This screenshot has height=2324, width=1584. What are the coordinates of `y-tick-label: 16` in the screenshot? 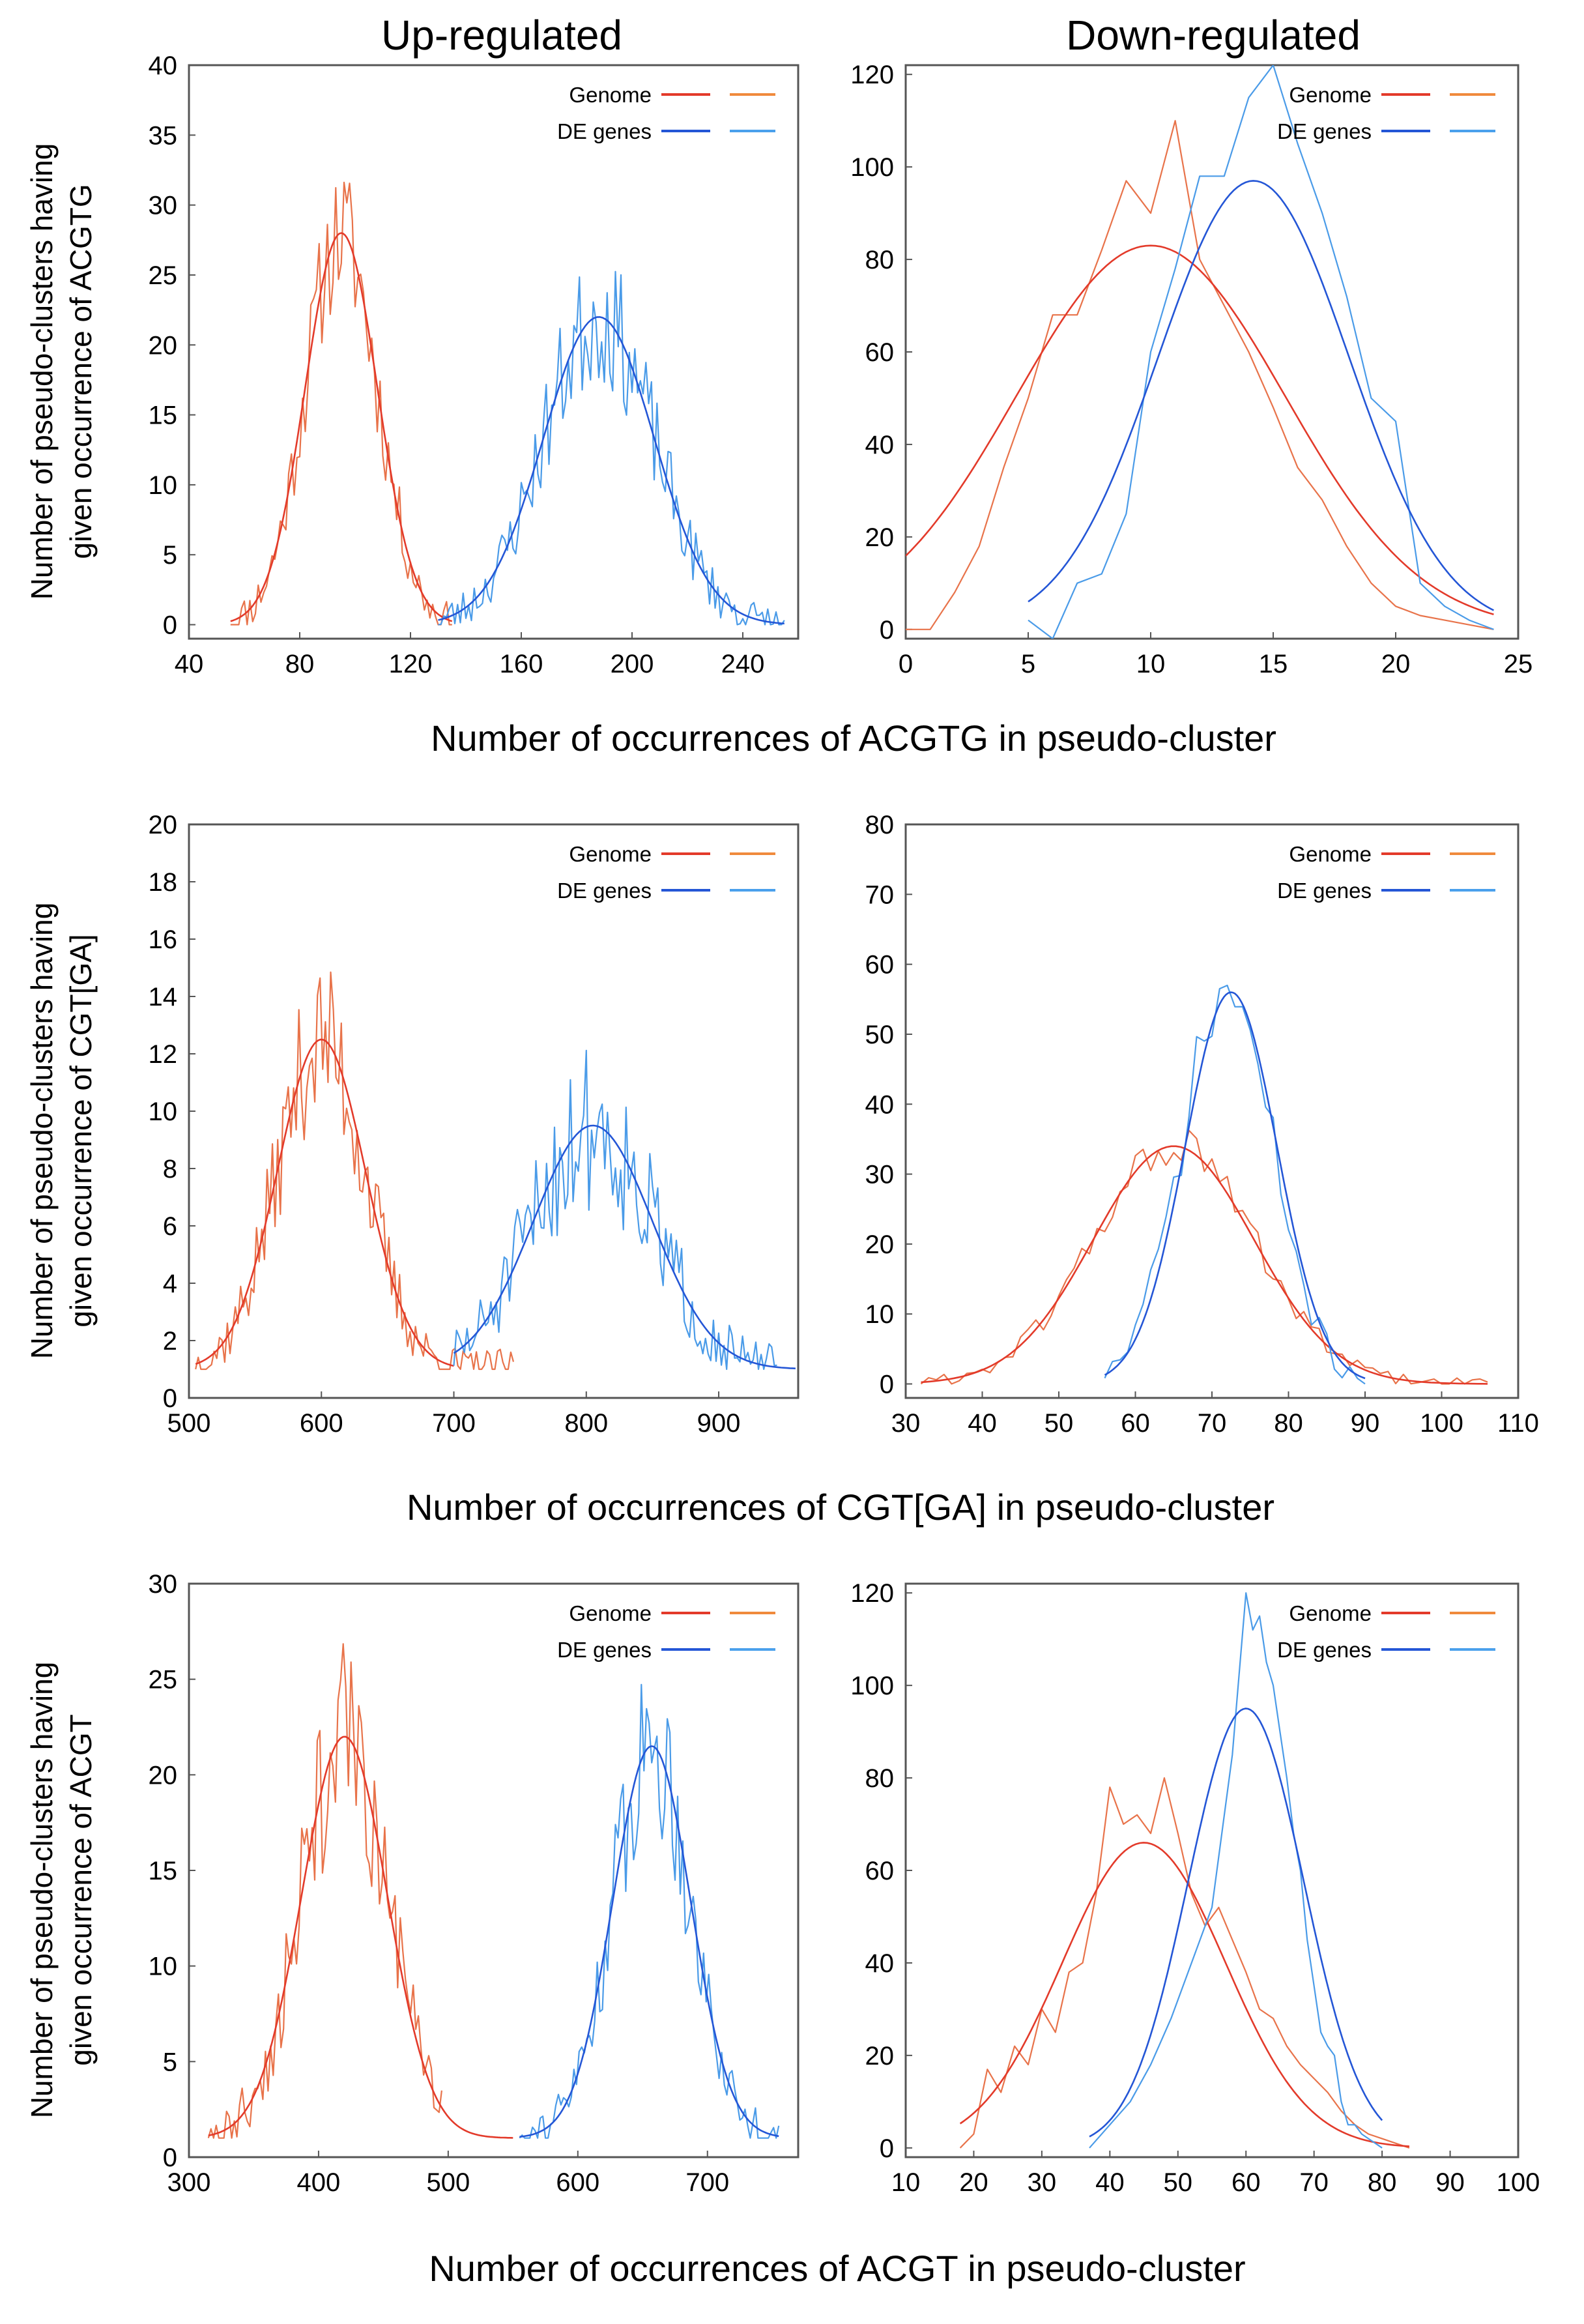 It's located at (163, 939).